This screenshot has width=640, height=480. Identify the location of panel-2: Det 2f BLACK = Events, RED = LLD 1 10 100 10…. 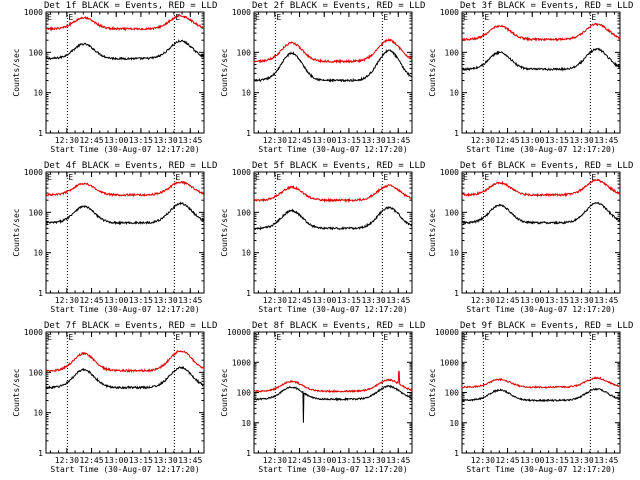
(322, 77).